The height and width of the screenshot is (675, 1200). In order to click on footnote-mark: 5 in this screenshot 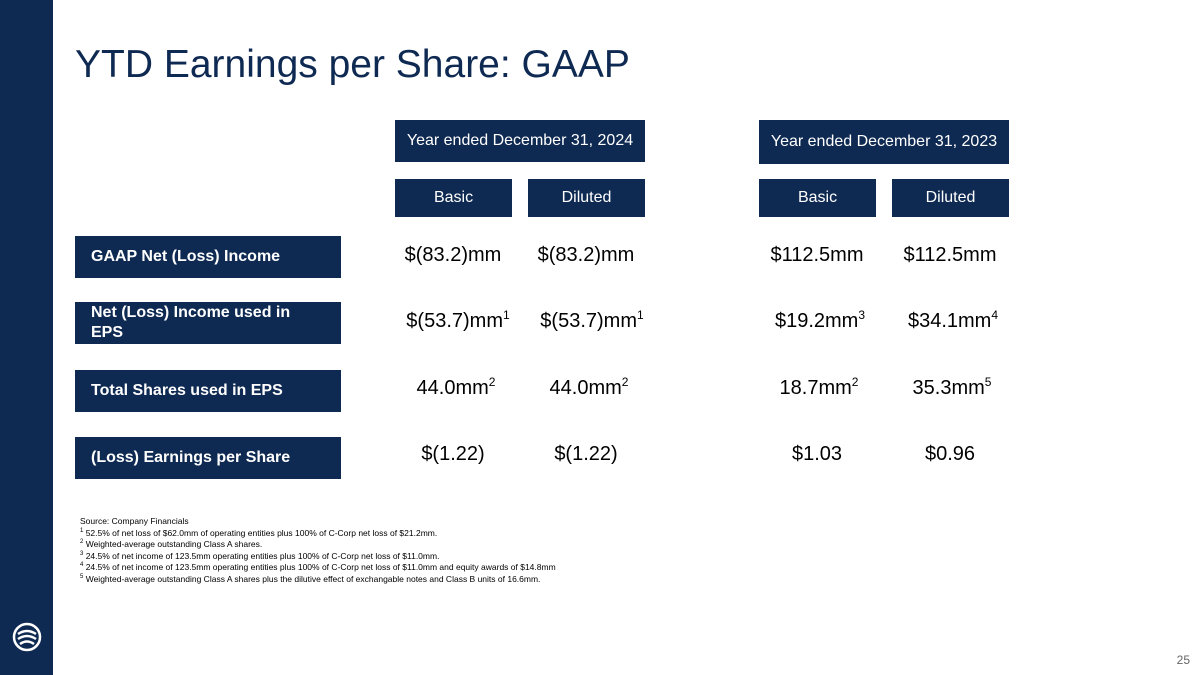, I will do `click(82, 576)`.